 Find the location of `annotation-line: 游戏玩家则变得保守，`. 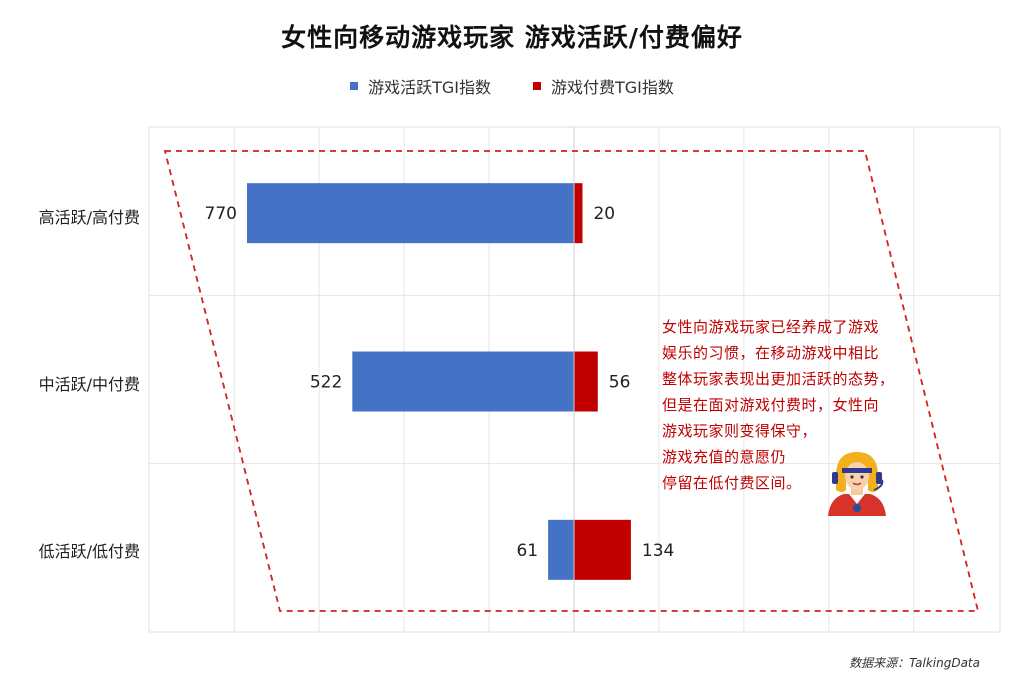

annotation-line: 游戏玩家则变得保守， is located at coordinates (740, 431).